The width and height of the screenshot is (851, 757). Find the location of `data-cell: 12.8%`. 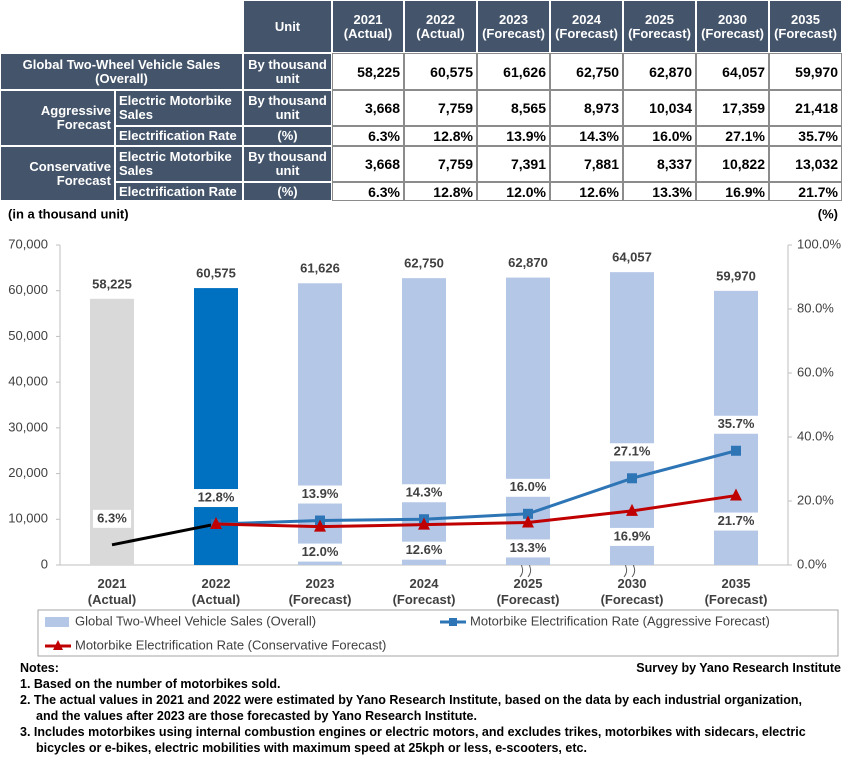

data-cell: 12.8% is located at coordinates (440, 191).